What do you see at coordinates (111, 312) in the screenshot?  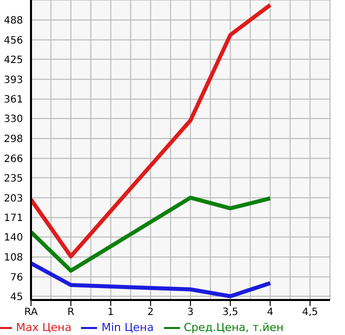 I see `x-tick-label: 1` at bounding box center [111, 312].